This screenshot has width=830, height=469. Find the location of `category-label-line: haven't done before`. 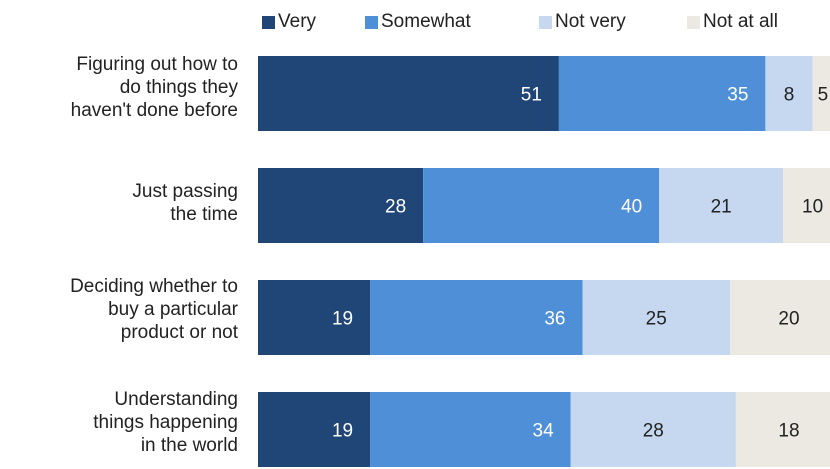

category-label-line: haven't done before is located at coordinates (154, 110).